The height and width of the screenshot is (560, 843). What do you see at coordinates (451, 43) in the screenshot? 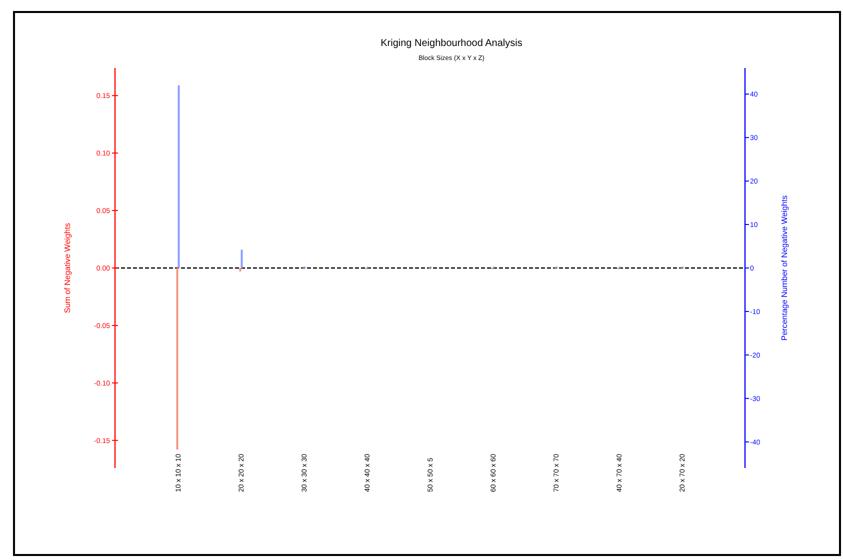
I see `chart-title: Kriging Neighbourhood Analysis` at bounding box center [451, 43].